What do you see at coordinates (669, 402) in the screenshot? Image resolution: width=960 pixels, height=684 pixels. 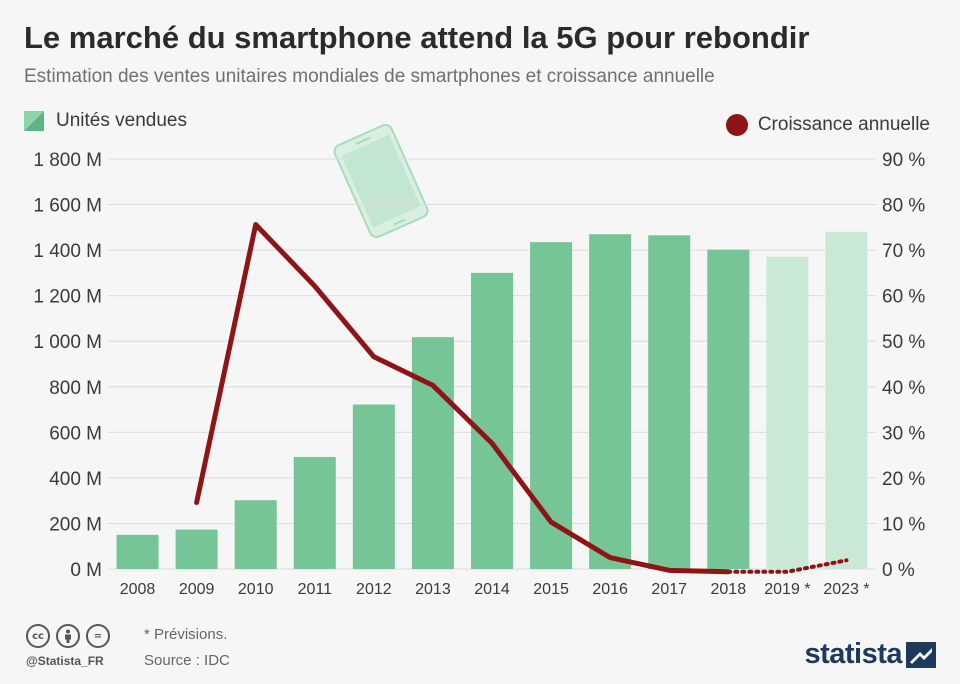 I see `bar-2017` at bounding box center [669, 402].